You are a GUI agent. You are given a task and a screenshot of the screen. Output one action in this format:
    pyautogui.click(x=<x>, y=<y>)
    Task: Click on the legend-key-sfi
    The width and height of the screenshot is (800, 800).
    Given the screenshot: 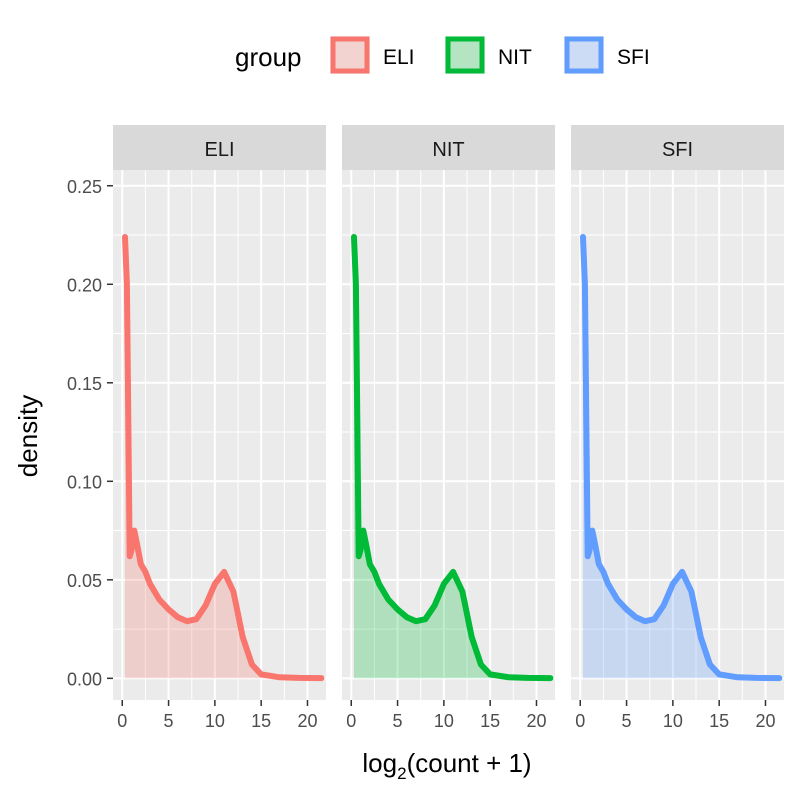 What is the action you would take?
    pyautogui.click(x=584, y=55)
    